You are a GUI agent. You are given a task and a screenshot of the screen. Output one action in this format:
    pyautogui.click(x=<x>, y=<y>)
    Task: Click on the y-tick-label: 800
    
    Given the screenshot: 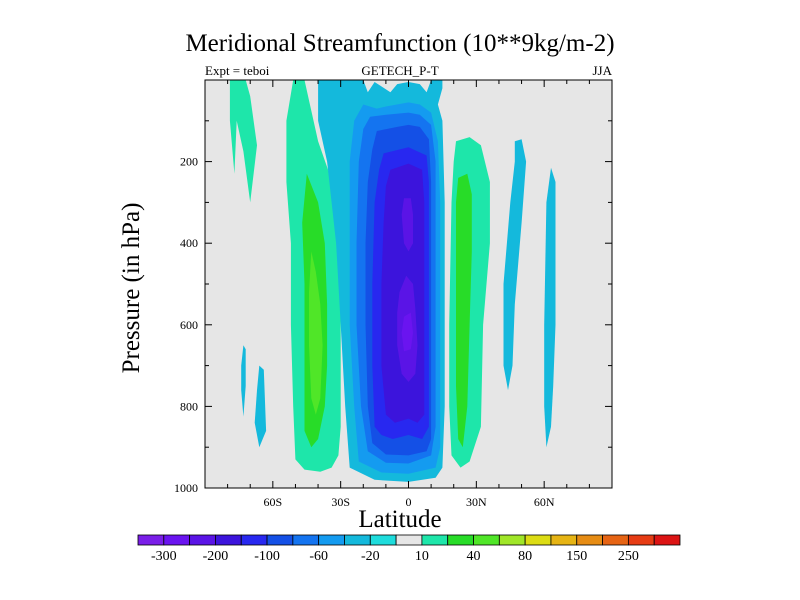 What is the action you would take?
    pyautogui.click(x=189, y=406)
    